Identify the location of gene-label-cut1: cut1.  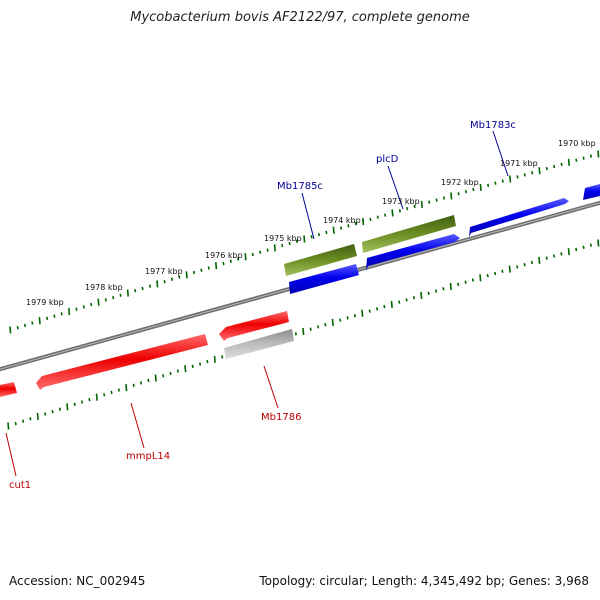
(20, 485).